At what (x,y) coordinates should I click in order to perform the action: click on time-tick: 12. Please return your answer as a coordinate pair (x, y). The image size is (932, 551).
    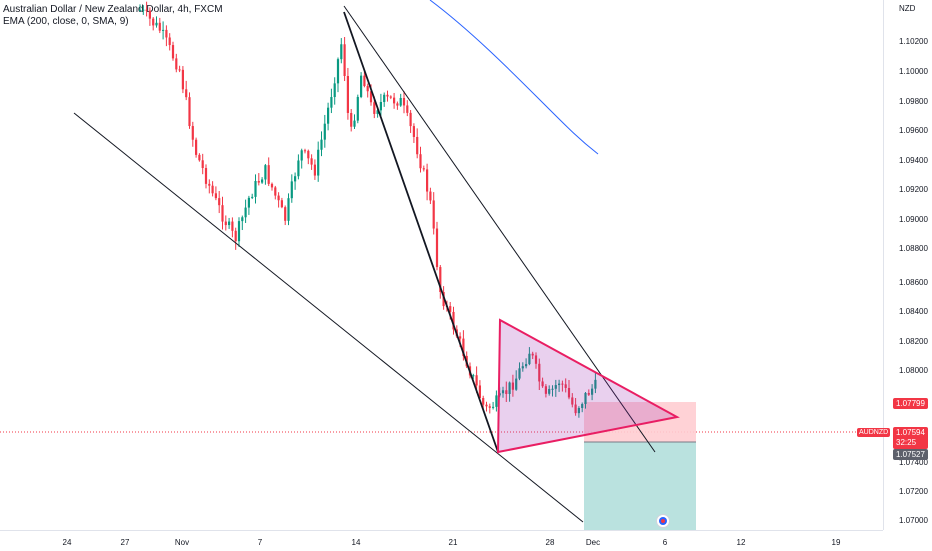
    Looking at the image, I should click on (741, 542).